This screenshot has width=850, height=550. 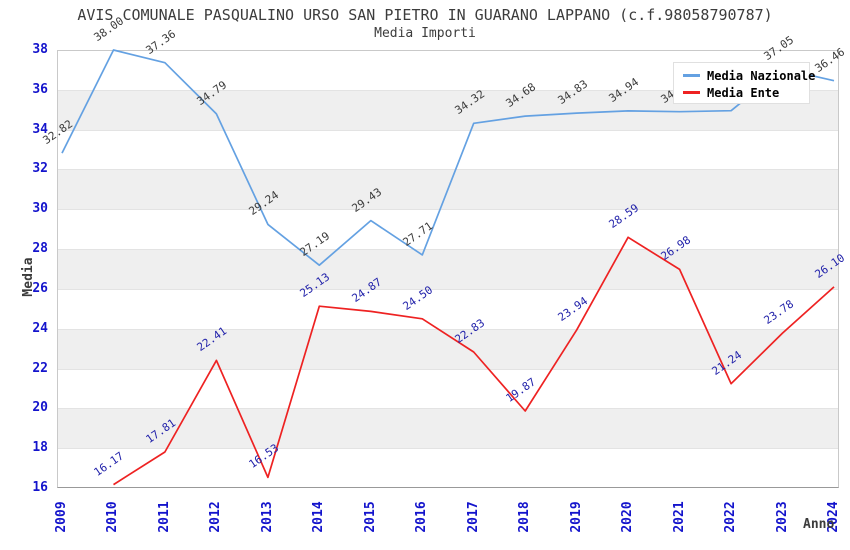 What do you see at coordinates (782, 517) in the screenshot?
I see `x-tick-label: 2023` at bounding box center [782, 517].